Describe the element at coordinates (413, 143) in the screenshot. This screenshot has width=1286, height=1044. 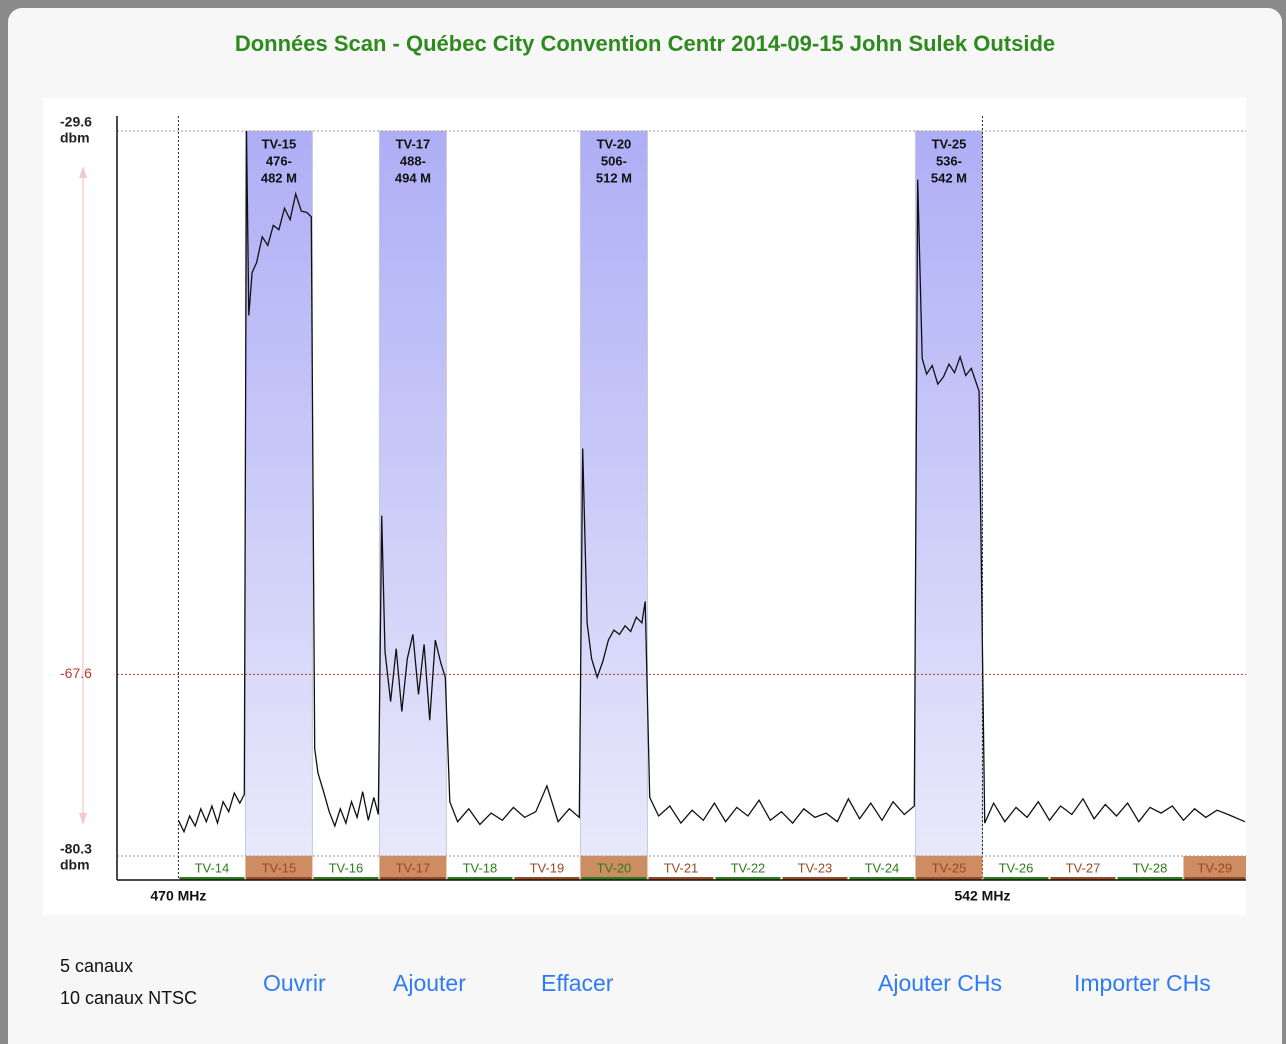
I see `band-label: TV-17` at that location.